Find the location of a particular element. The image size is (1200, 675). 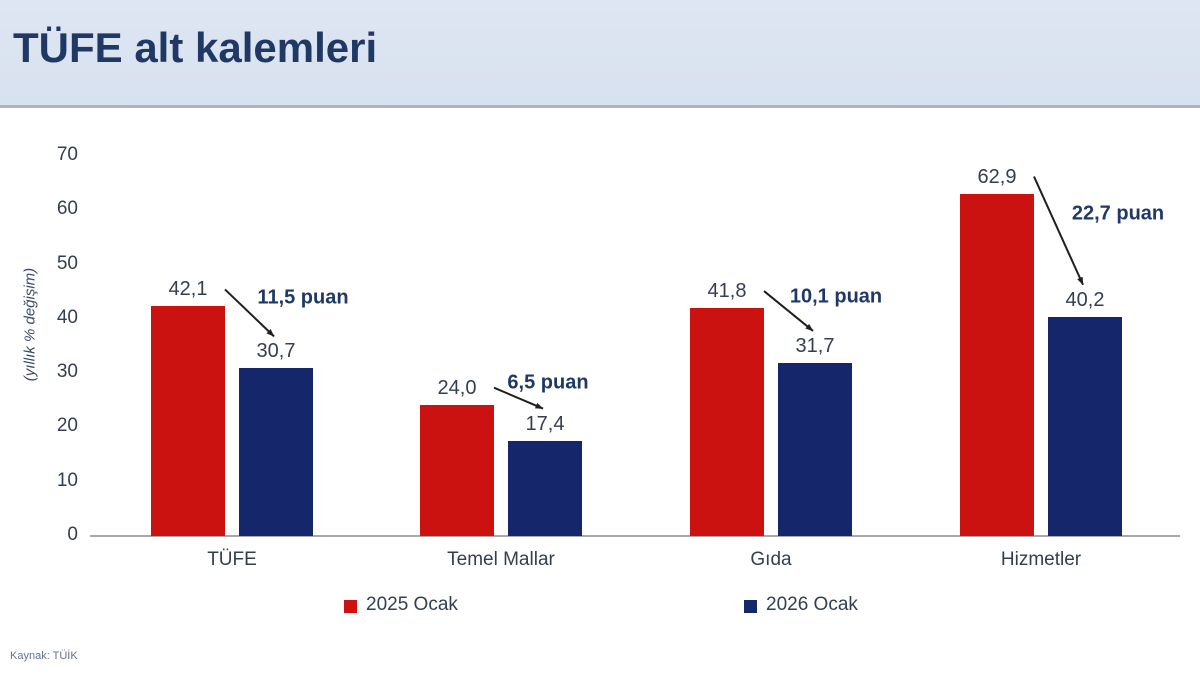

y-tick-label: 10 is located at coordinates (67, 480).